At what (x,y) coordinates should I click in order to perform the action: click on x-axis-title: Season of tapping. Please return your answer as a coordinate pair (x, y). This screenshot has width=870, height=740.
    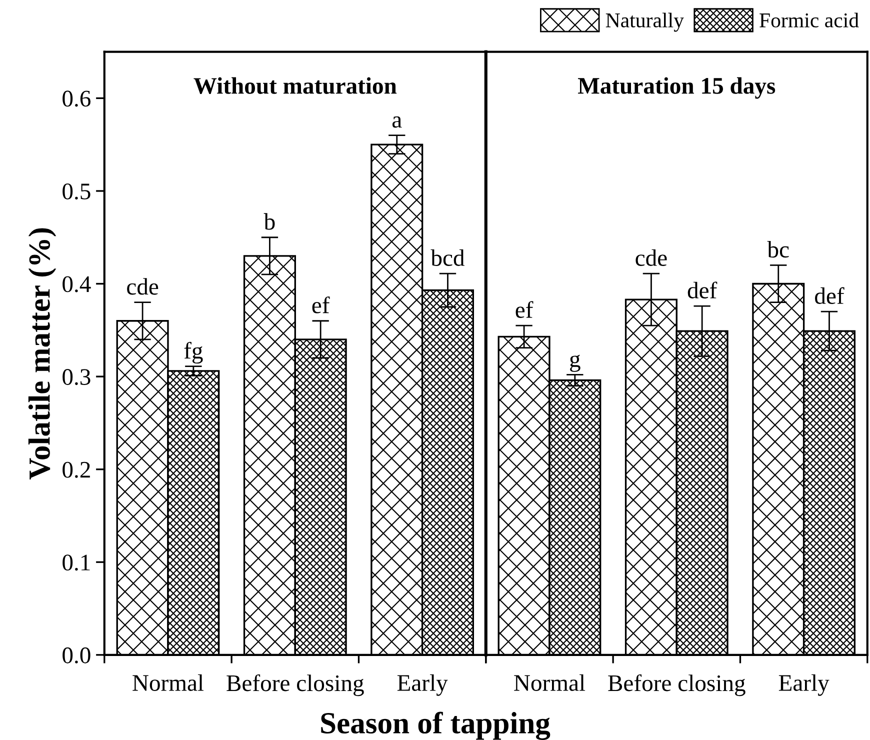
    Looking at the image, I should click on (435, 726).